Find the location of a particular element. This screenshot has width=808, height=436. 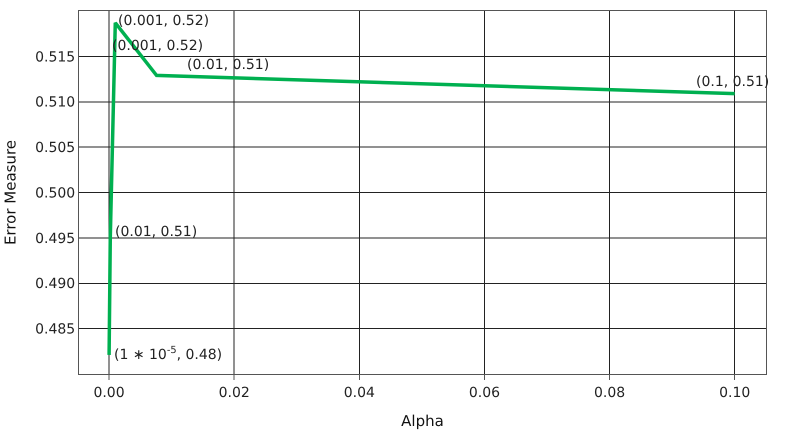

x-tick-label: 0.00 is located at coordinates (109, 392).